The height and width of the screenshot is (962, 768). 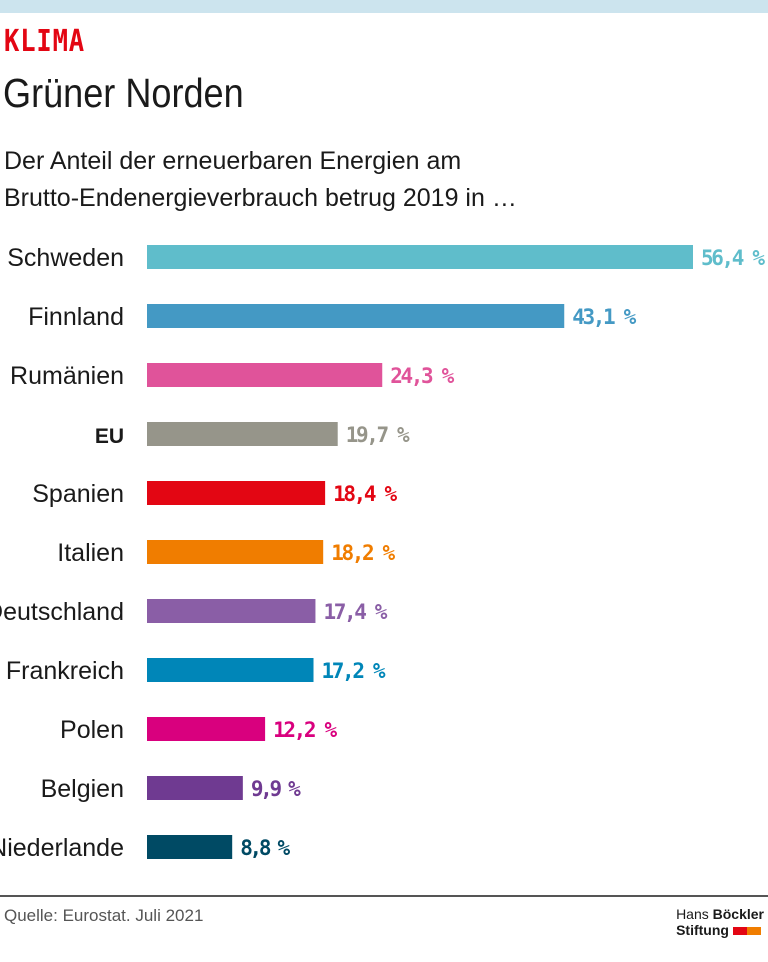 What do you see at coordinates (233, 161) in the screenshot?
I see `subtitle-line-1: Der Anteil der erneuerbaren Energien am` at bounding box center [233, 161].